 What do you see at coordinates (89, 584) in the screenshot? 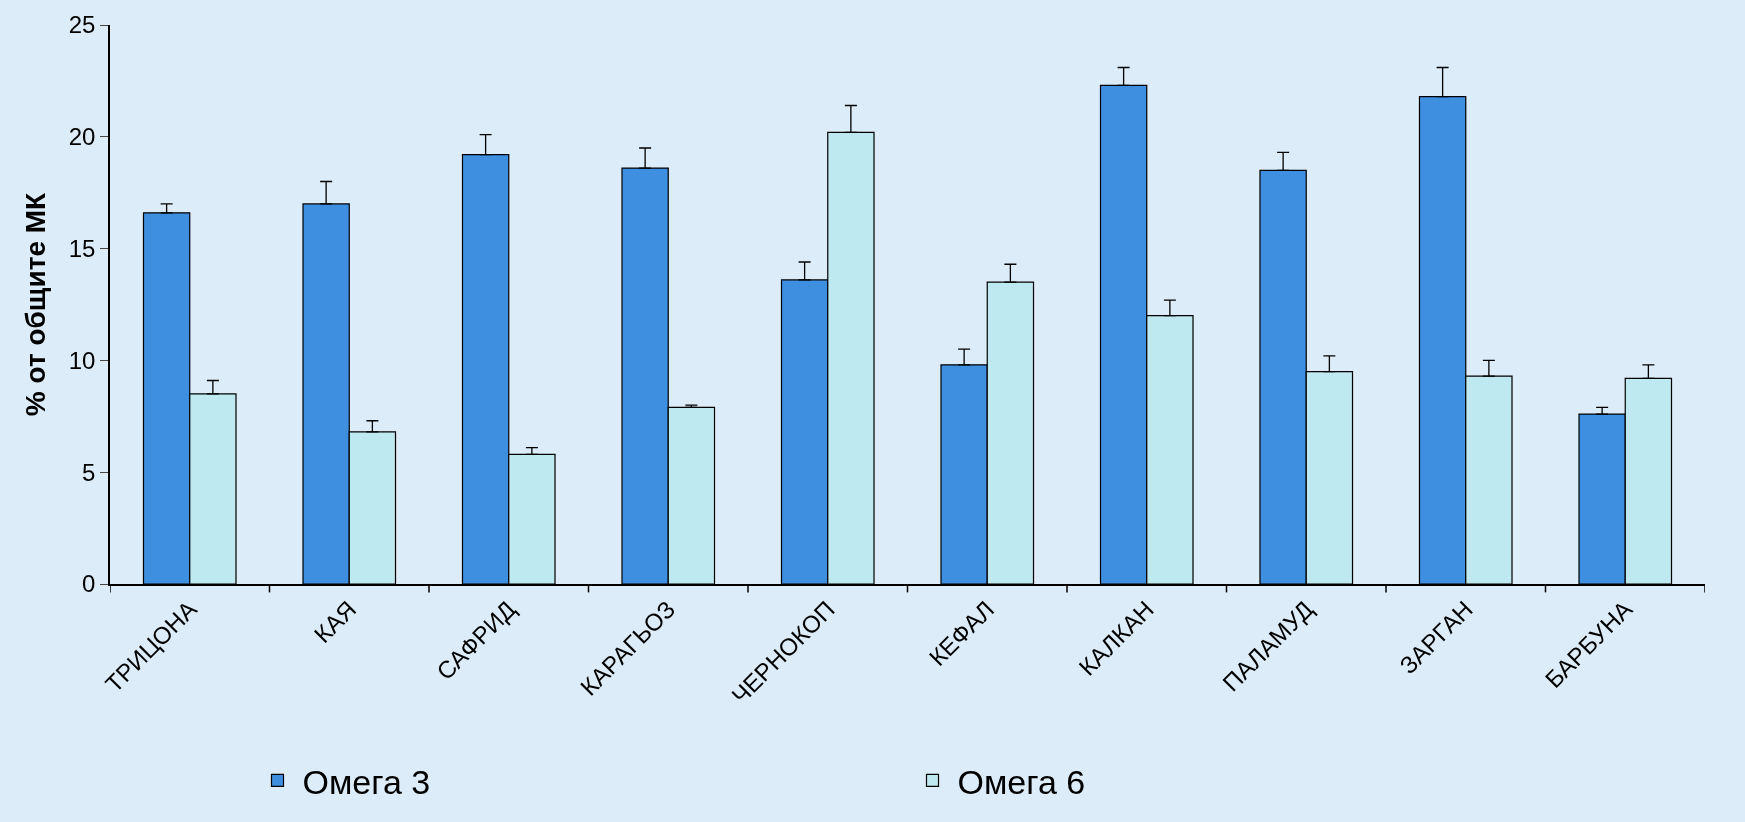
I see `y-tick-label: 0` at bounding box center [89, 584].